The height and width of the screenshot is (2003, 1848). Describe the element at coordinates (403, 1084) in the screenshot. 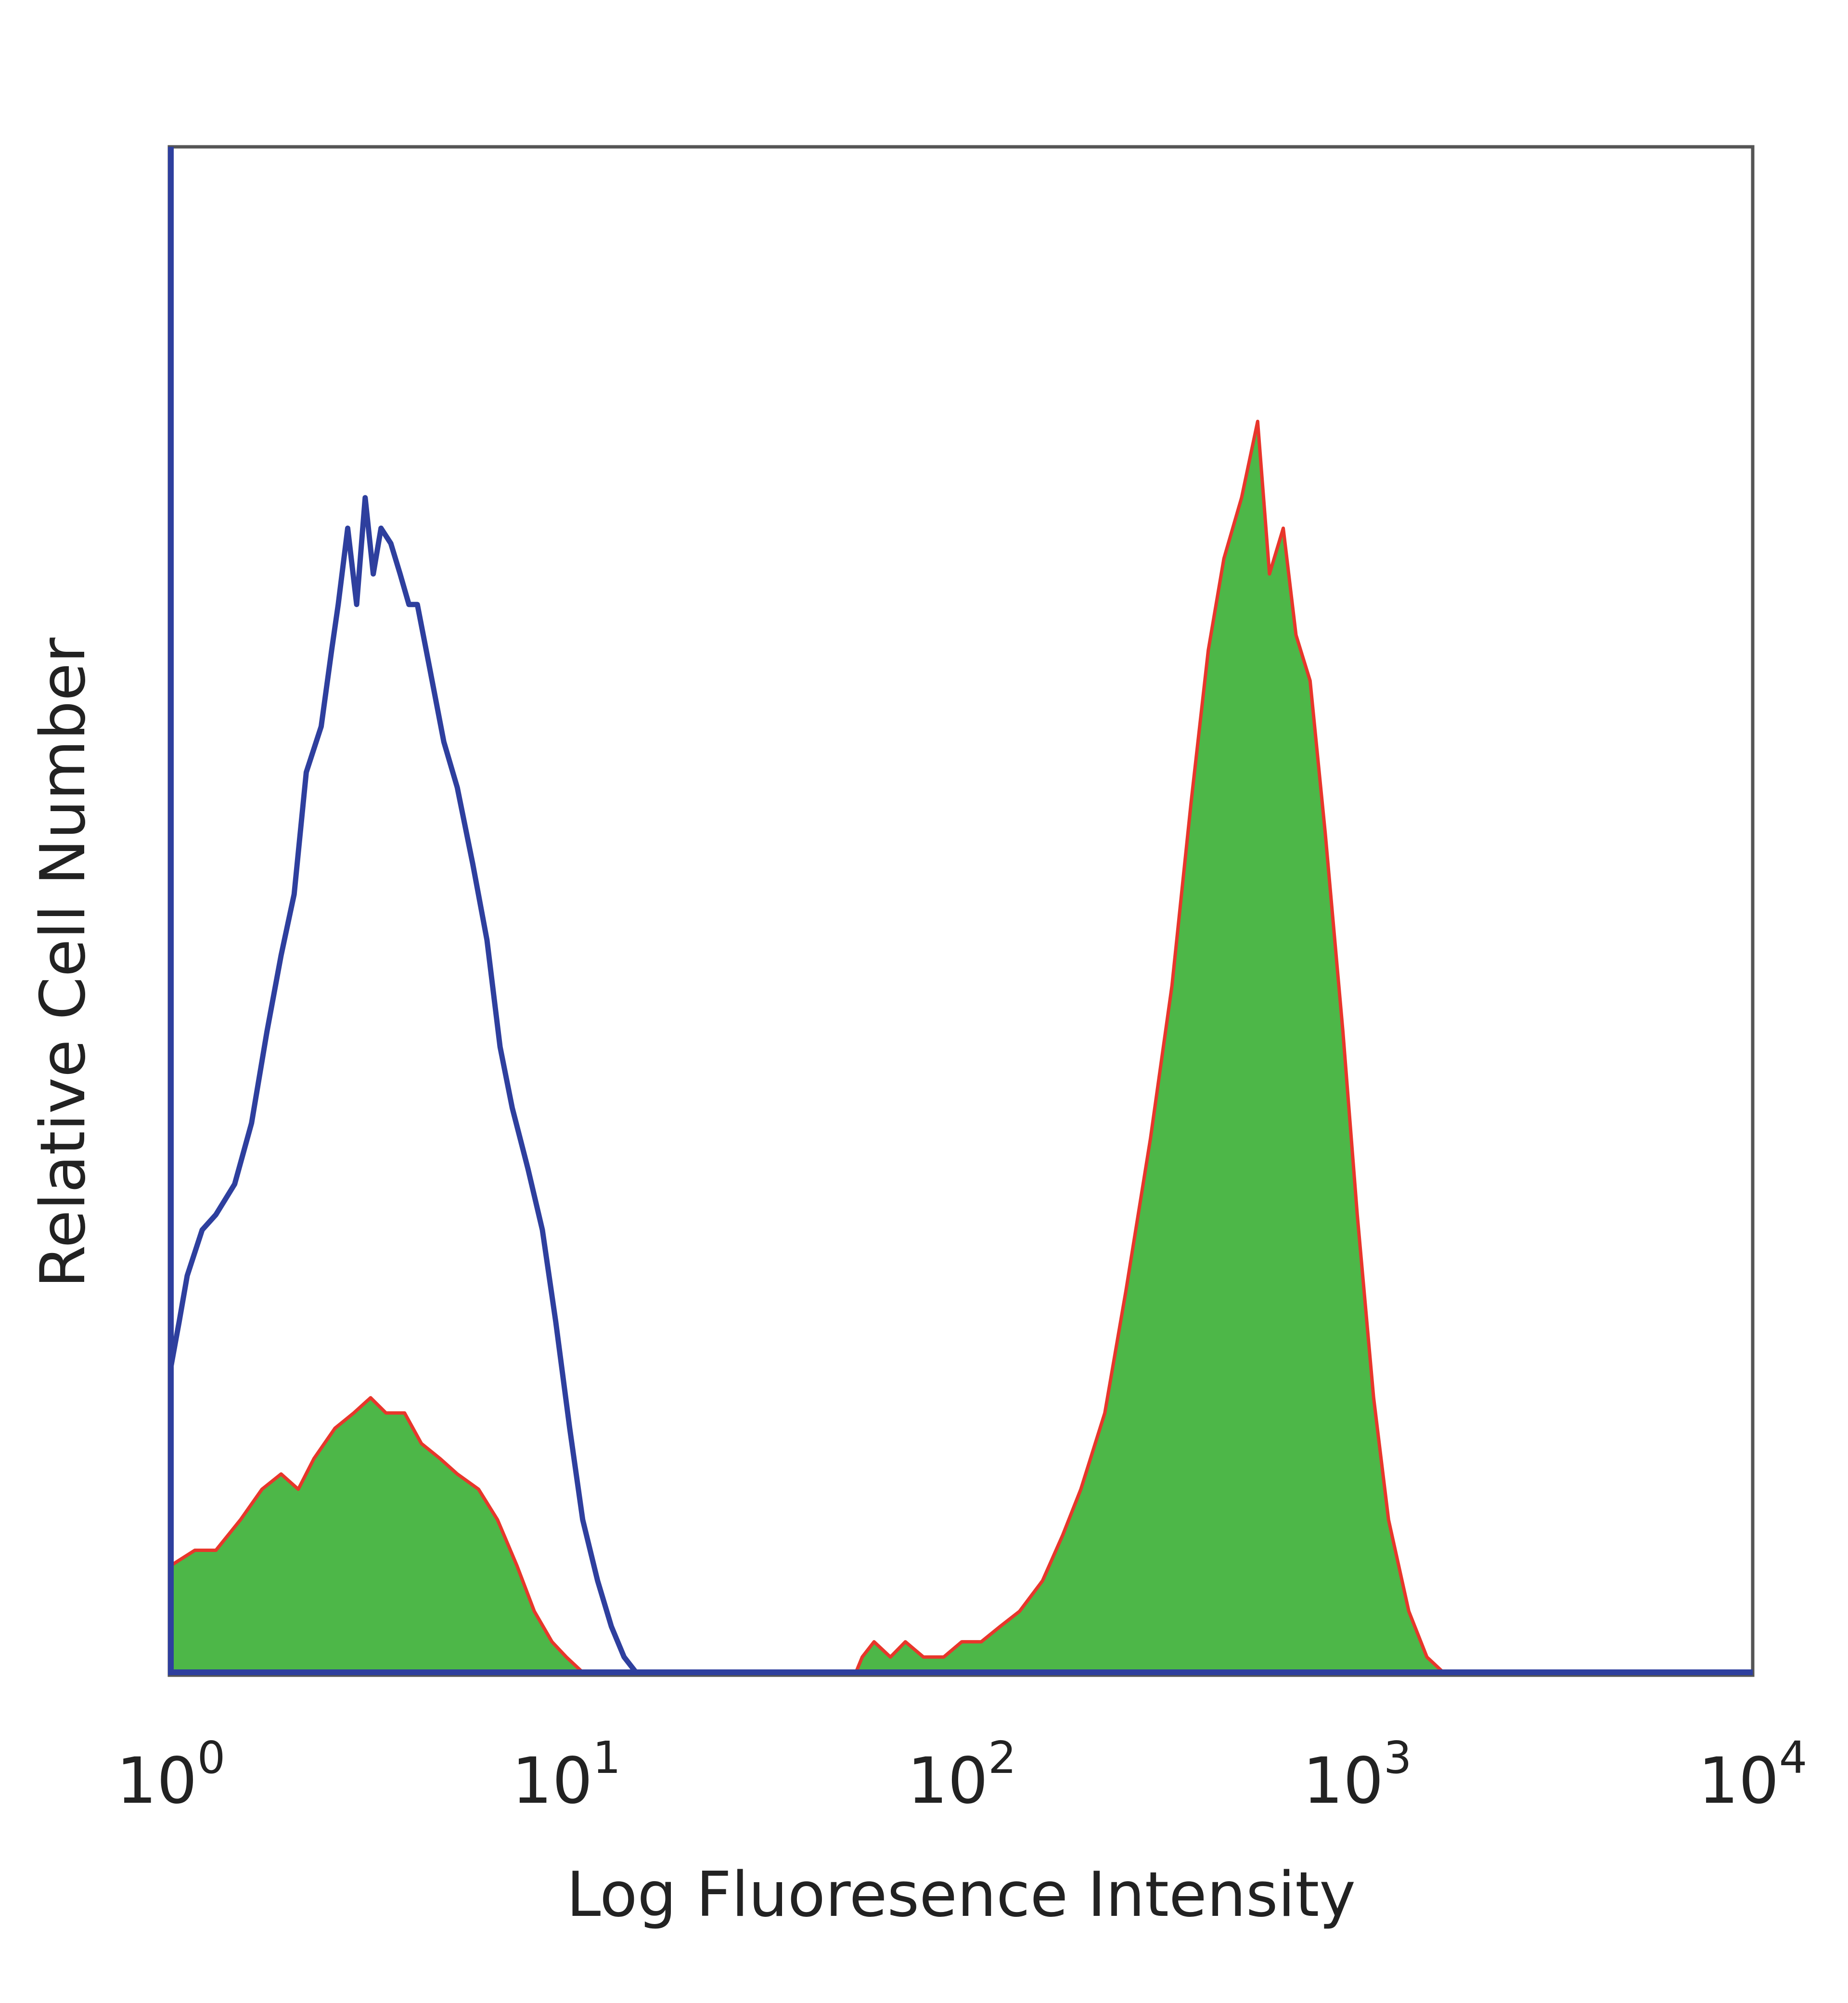

I see `series-0-line` at that location.